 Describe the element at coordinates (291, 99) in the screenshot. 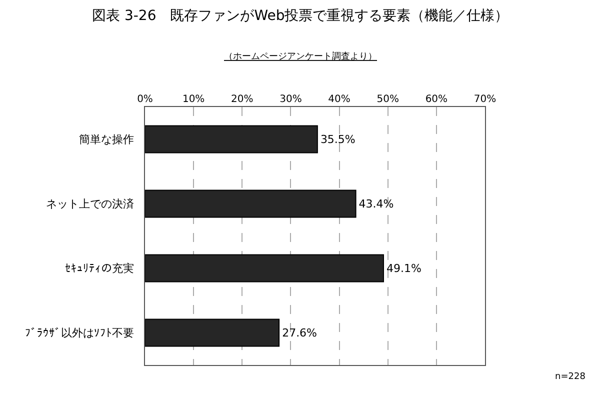

I see `x-tick-label: 30%` at that location.